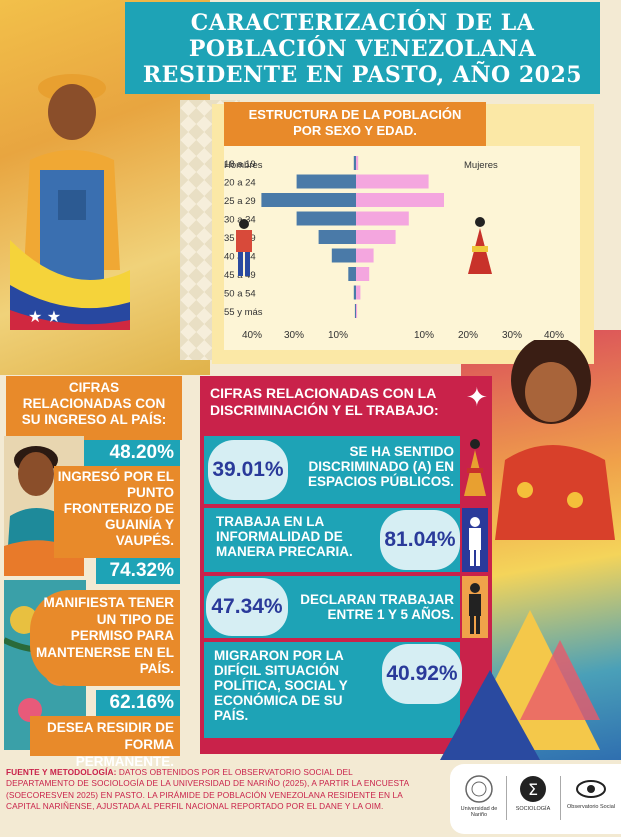  What do you see at coordinates (401, 451) in the screenshot?
I see `discrimination-line-1: SE HA SENTIDO` at bounding box center [401, 451].